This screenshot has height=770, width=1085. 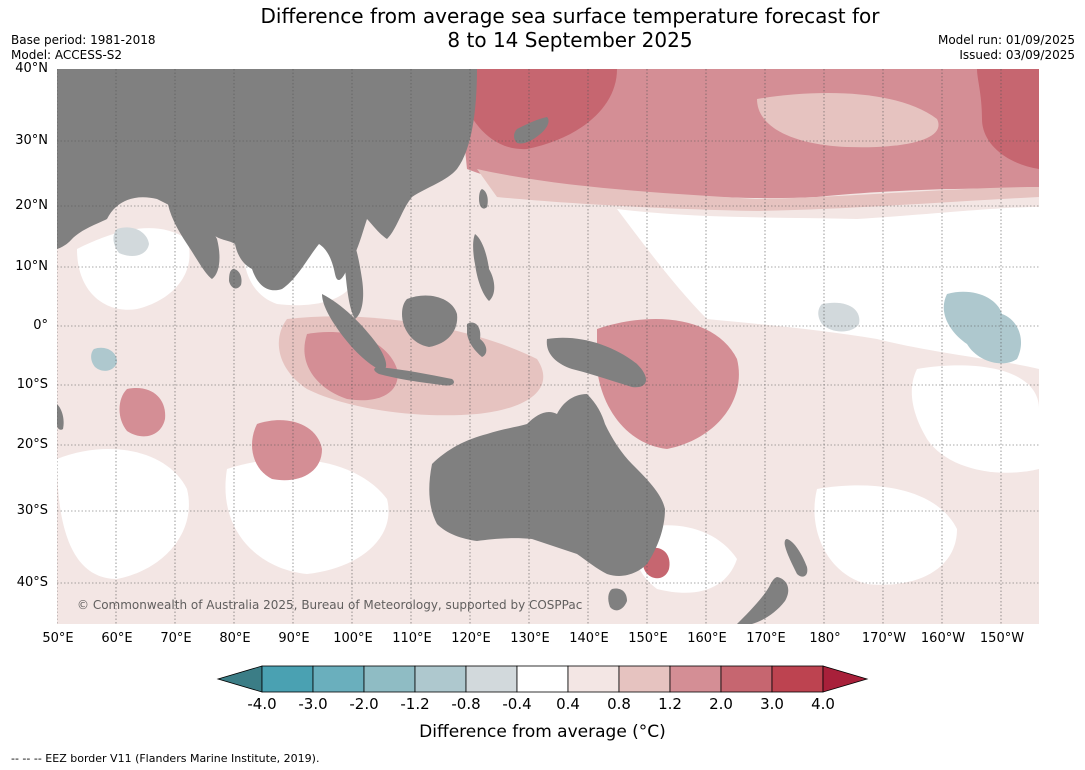 I want to click on longitude-label: 170°E, so click(x=766, y=638).